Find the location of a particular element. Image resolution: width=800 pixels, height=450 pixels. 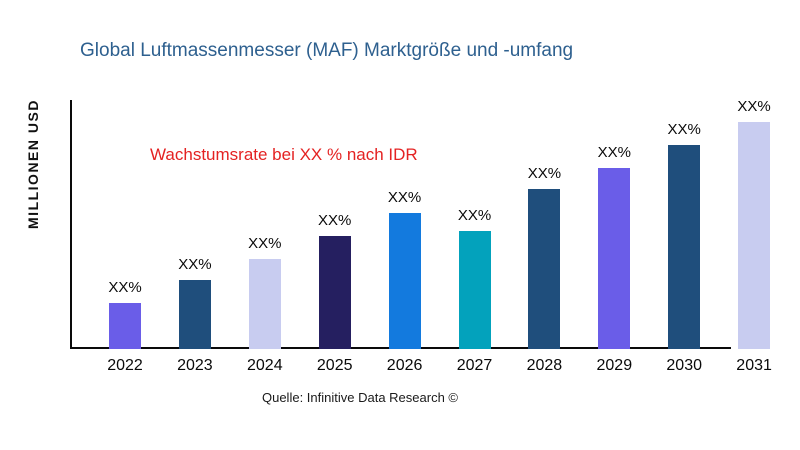

source-attribution: Quelle: Infinitive Data Research © is located at coordinates (359, 397).